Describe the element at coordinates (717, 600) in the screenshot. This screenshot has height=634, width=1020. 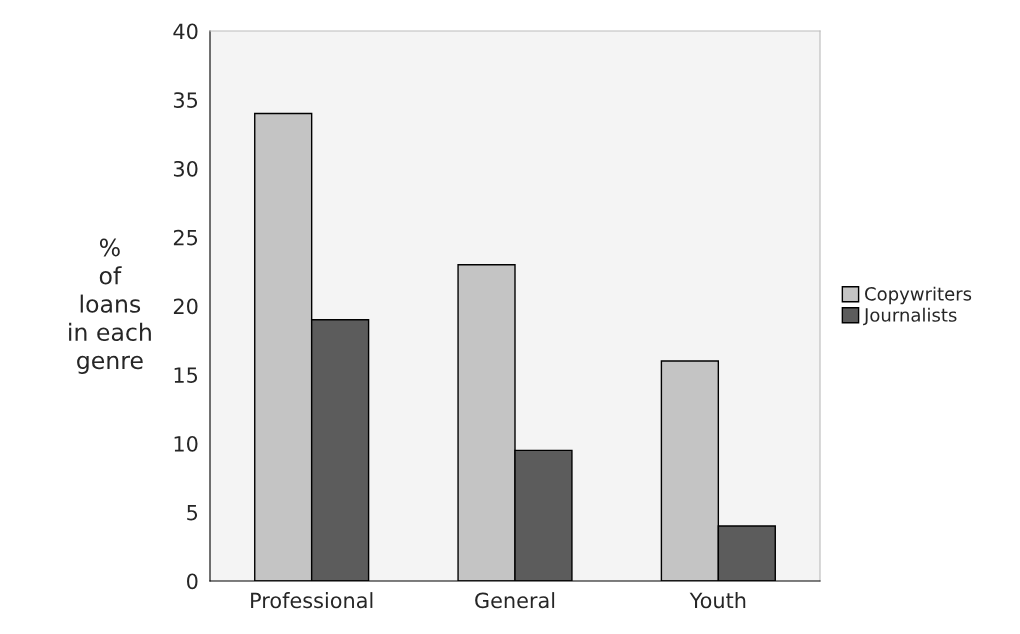
I see `x-tick-label: Youth` at that location.